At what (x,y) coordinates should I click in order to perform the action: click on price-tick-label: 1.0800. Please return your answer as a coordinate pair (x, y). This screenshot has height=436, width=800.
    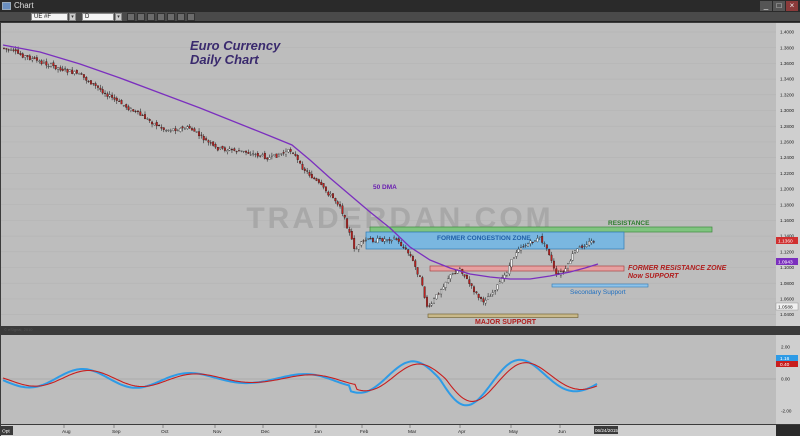
    Looking at the image, I should click on (787, 283).